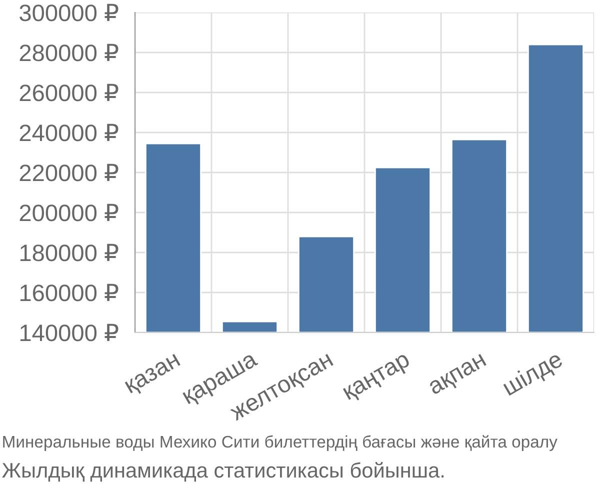 The width and height of the screenshot is (600, 500). Describe the element at coordinates (69, 93) in the screenshot. I see `y-tick-label: 260000 ₽` at that location.